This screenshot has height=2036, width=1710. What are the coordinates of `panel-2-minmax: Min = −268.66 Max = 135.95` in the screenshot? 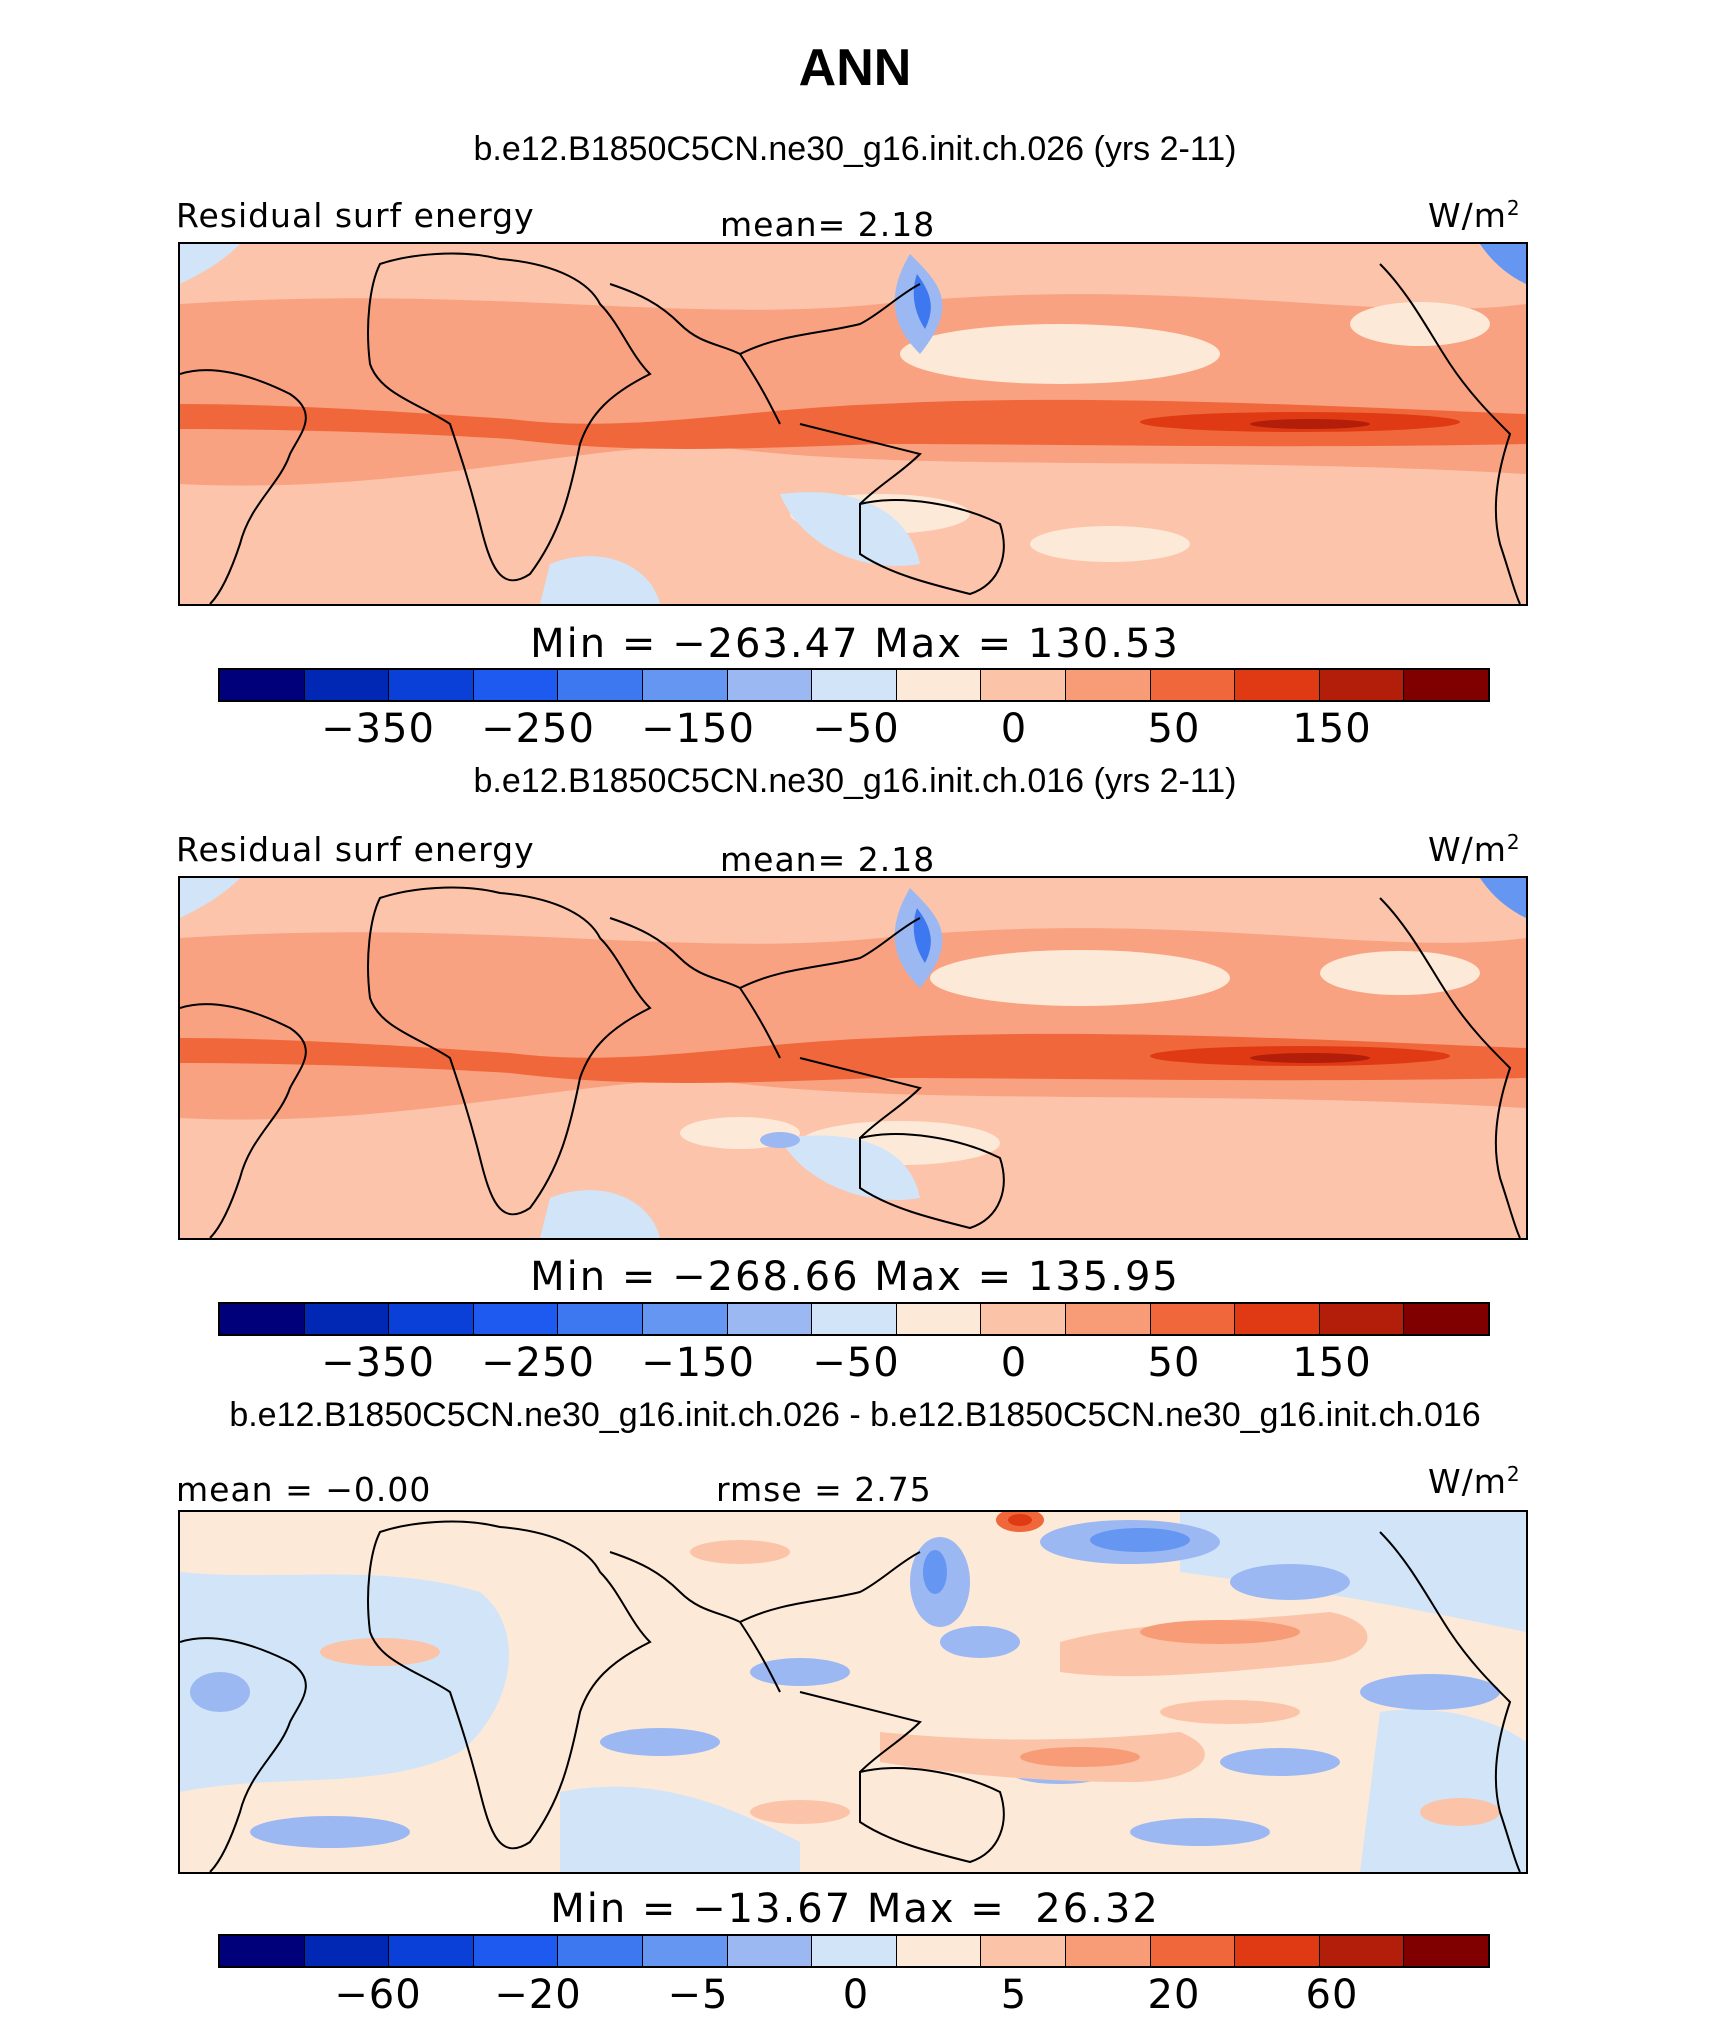 It's located at (855, 1277).